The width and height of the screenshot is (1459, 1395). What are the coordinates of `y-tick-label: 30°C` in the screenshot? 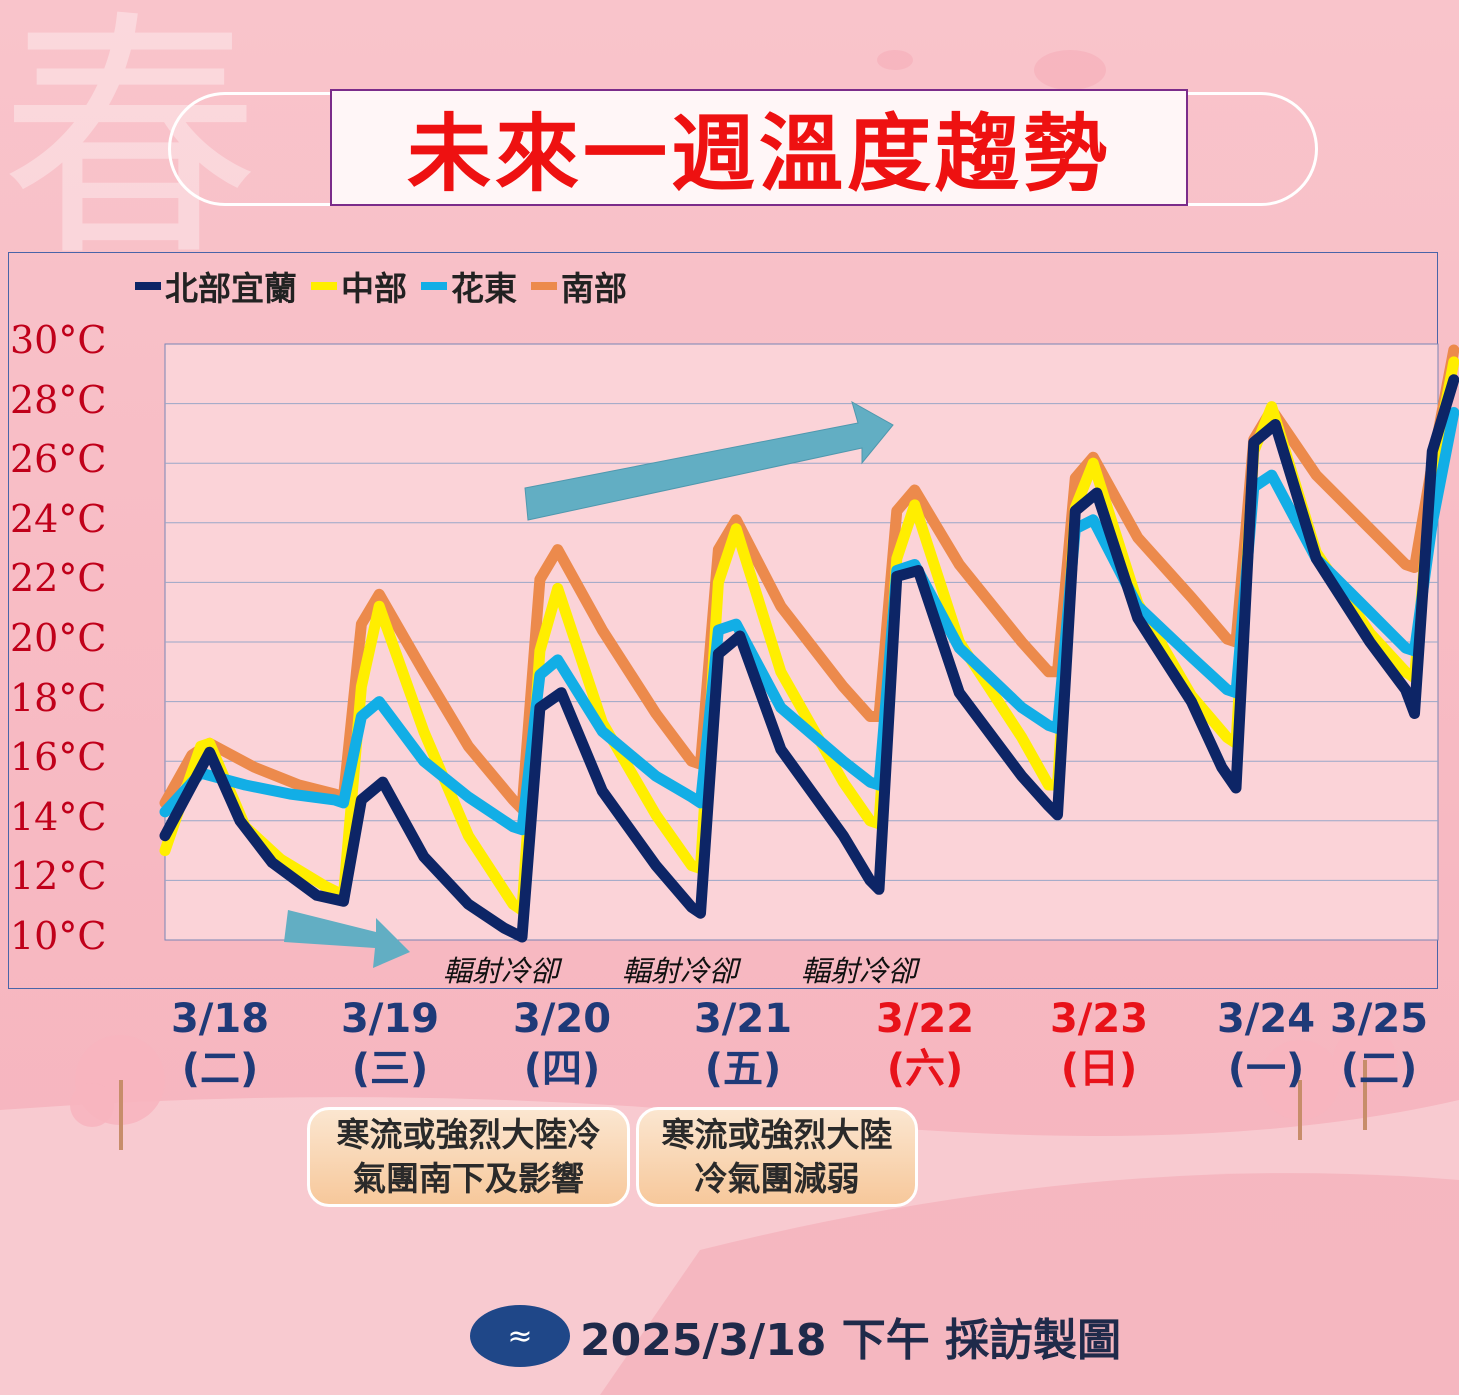 It's located at (58, 340).